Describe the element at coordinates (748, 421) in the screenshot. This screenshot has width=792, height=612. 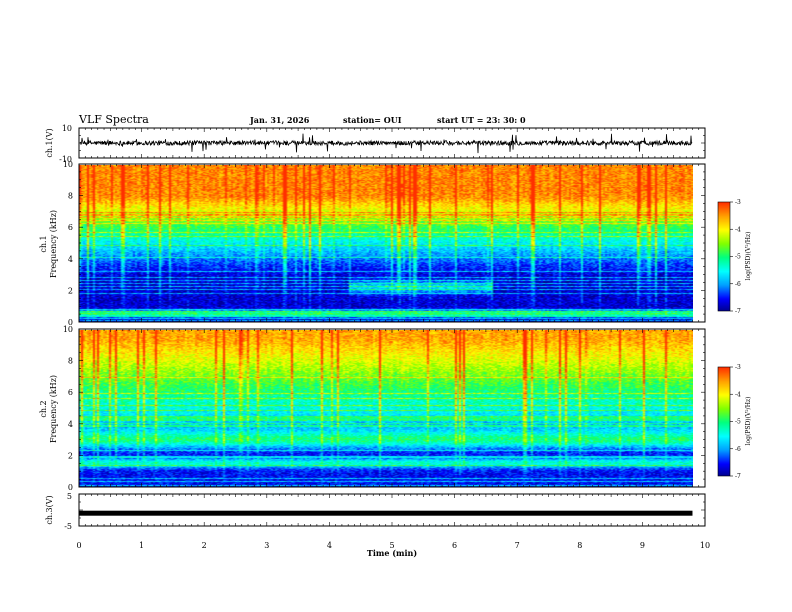
I see `ch2-colorbar-label: log(PSD)(V²/Hz)` at that location.